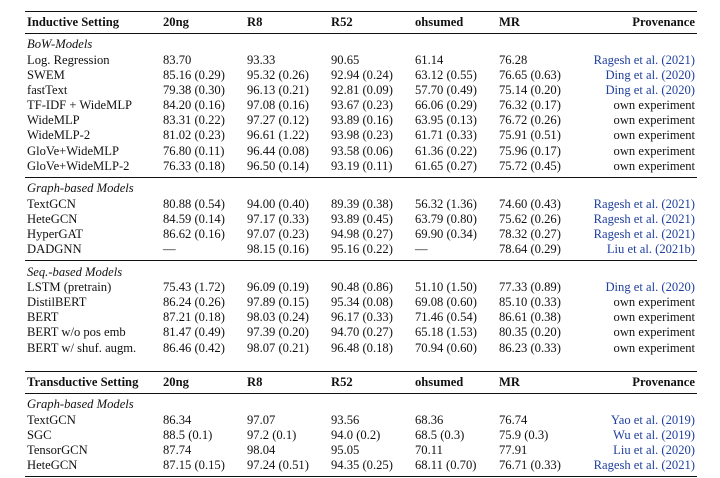  I want to click on dataset-header: MR, so click(539, 382).